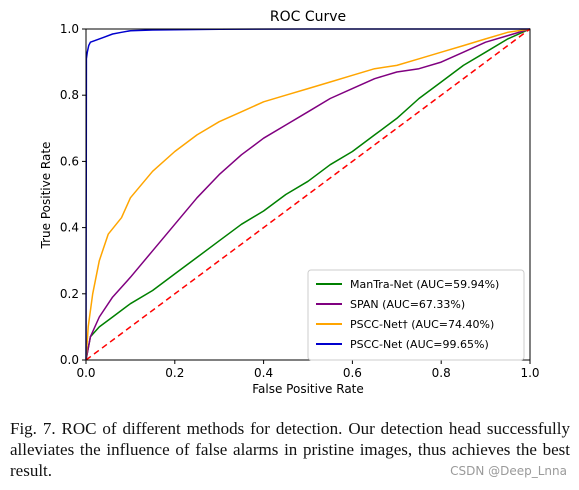 Image resolution: width=579 pixels, height=490 pixels. I want to click on legend-box, so click(416, 315).